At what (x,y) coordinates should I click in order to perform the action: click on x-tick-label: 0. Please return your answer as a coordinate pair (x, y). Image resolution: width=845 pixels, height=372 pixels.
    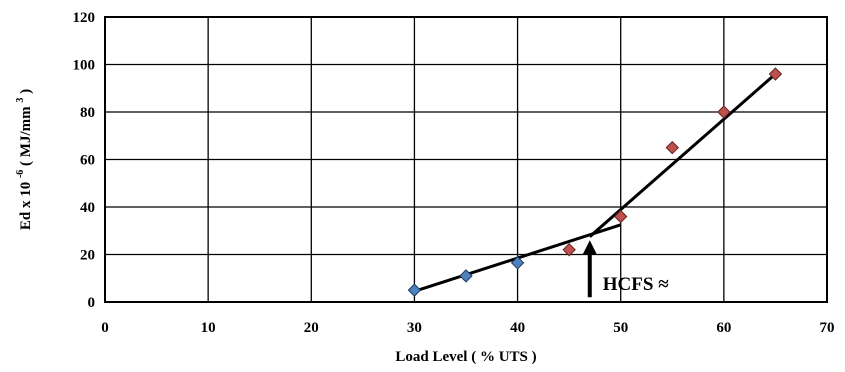
    Looking at the image, I should click on (105, 328).